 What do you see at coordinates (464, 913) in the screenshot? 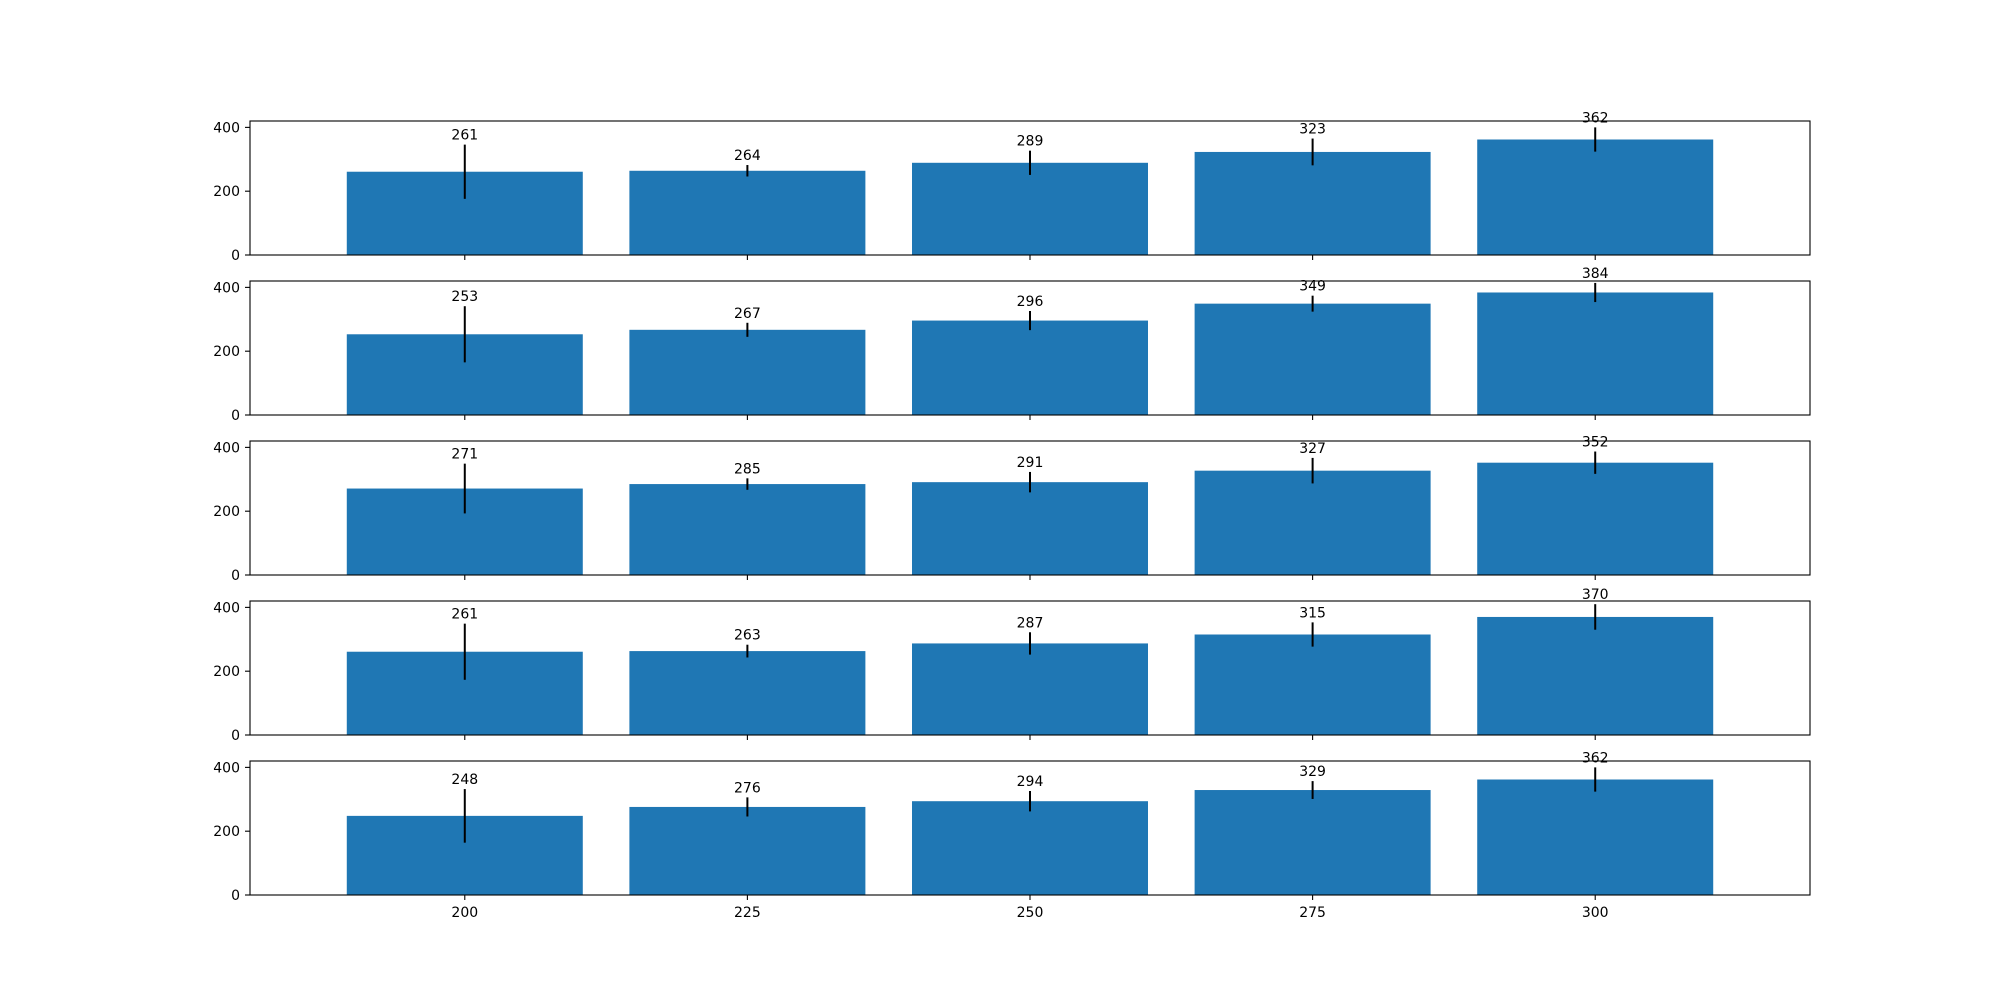
I see `x-tick-label: 200` at bounding box center [464, 913].